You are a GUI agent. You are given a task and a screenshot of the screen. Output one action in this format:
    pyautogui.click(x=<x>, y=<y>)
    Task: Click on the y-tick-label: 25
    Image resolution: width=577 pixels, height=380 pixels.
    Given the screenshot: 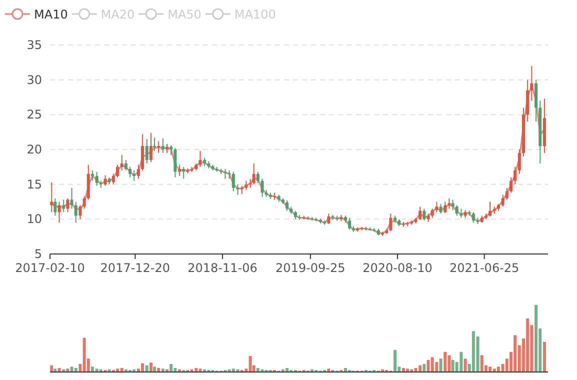 What is the action you would take?
    pyautogui.click(x=34, y=115)
    